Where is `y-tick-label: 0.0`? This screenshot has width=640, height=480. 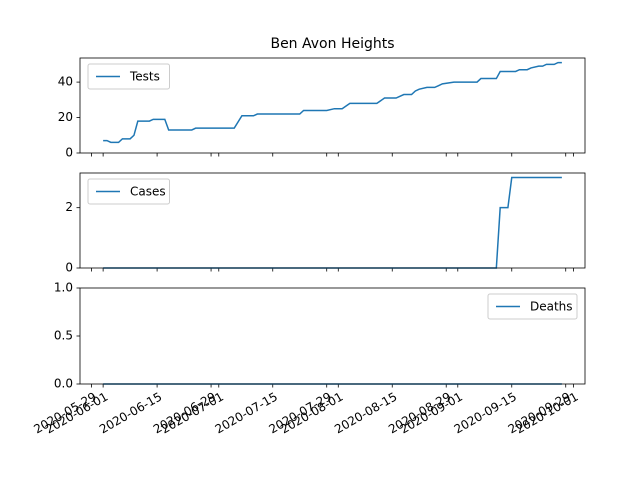
y-tick-label: 0.0 is located at coordinates (63, 384).